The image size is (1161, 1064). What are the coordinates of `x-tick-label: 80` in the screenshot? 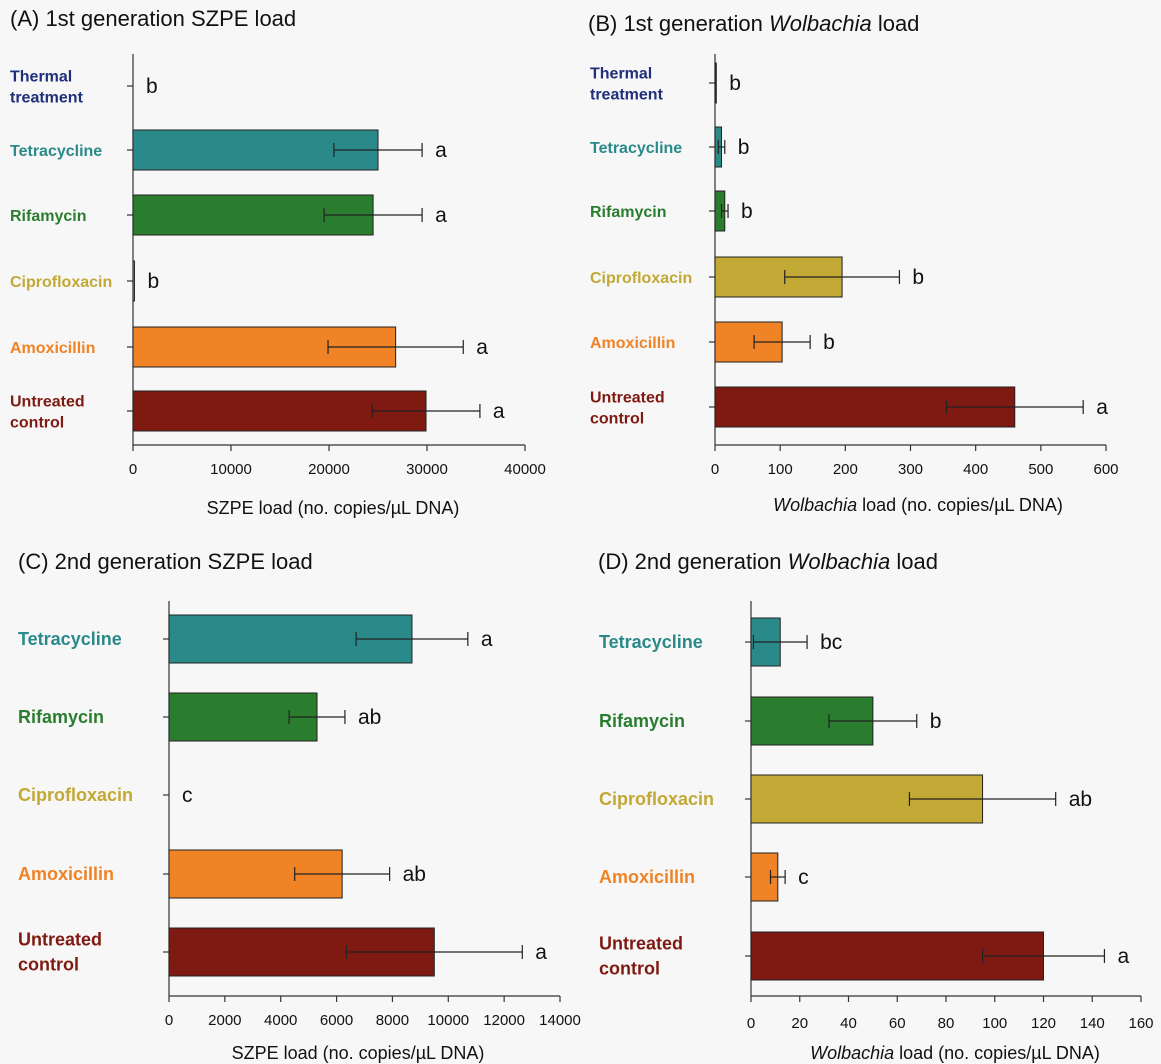 It's located at (946, 1023).